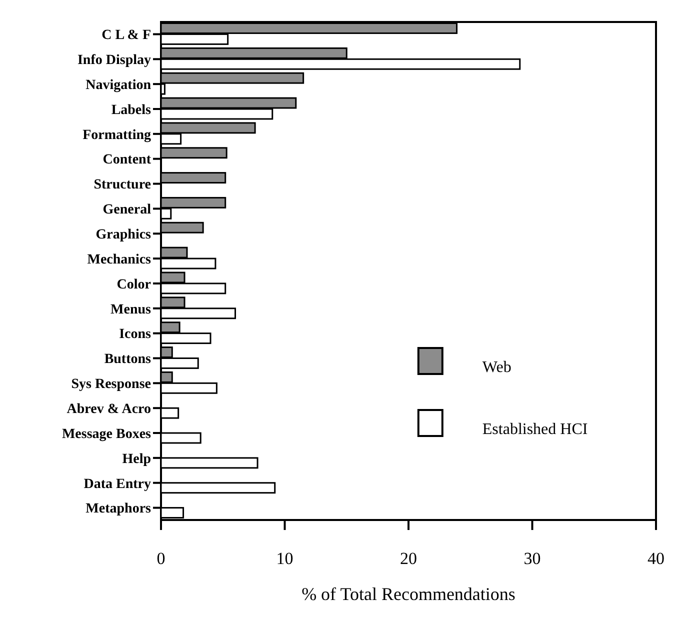 Image resolution: width=682 pixels, height=622 pixels. Describe the element at coordinates (108, 409) in the screenshot. I see `y-tick-label: Abrev & Acro` at that location.